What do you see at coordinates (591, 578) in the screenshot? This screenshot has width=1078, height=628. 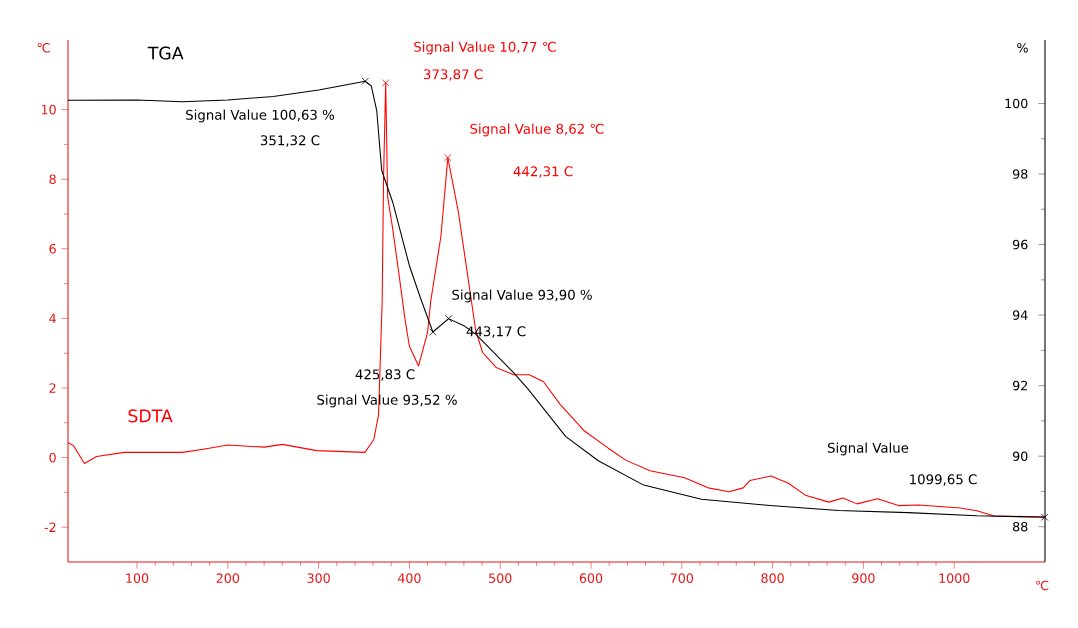 I see `x-tick-label: 600` at bounding box center [591, 578].